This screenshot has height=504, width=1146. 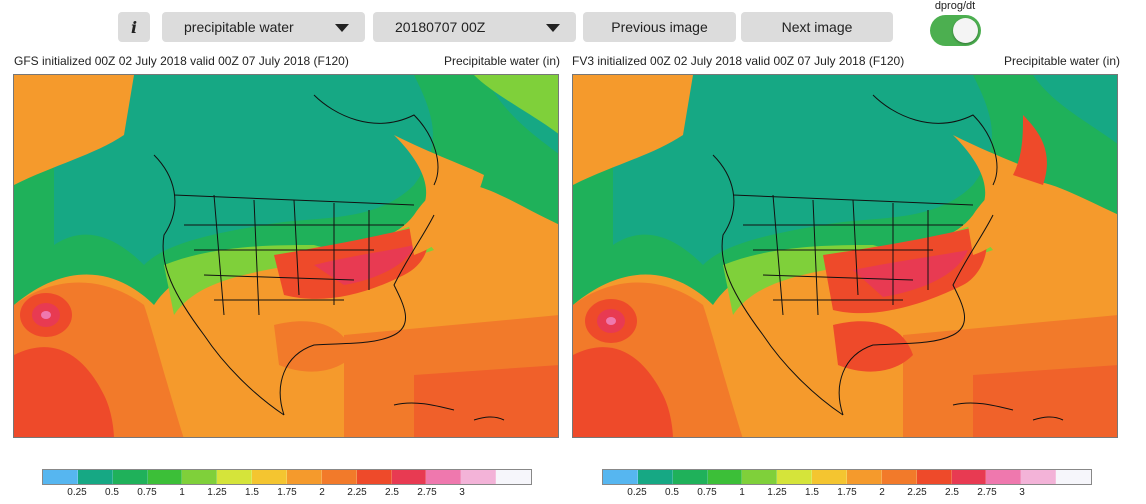 What do you see at coordinates (239, 27) in the screenshot?
I see `product-select-value: precipitable water` at bounding box center [239, 27].